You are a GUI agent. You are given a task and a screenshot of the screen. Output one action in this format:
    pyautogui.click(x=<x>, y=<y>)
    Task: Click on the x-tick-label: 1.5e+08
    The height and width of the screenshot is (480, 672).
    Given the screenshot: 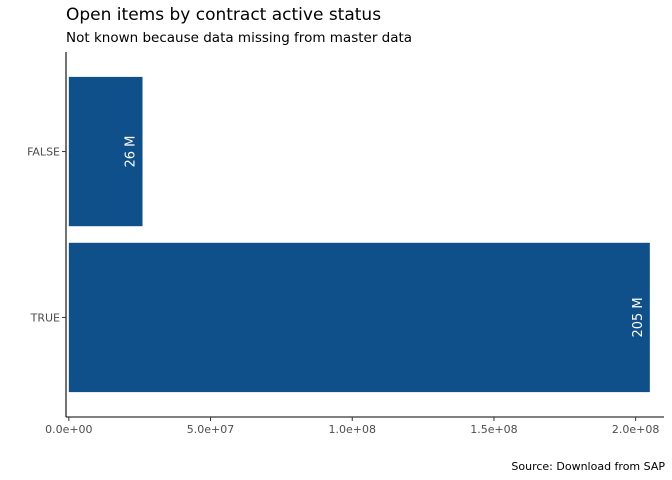 What is the action you would take?
    pyautogui.click(x=493, y=429)
    